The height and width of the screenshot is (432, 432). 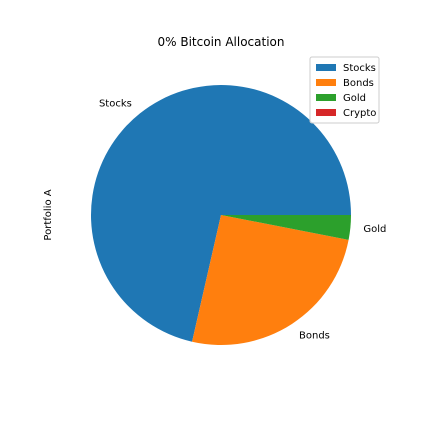 I want to click on pie-label-bonds: Bonds, so click(x=314, y=335).